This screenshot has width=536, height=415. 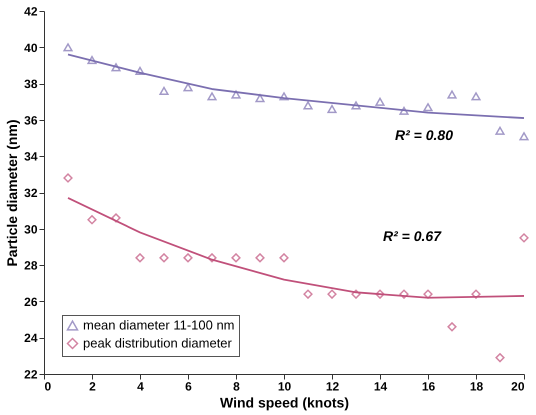 What do you see at coordinates (140, 387) in the screenshot?
I see `x-tick-label: 4` at bounding box center [140, 387].